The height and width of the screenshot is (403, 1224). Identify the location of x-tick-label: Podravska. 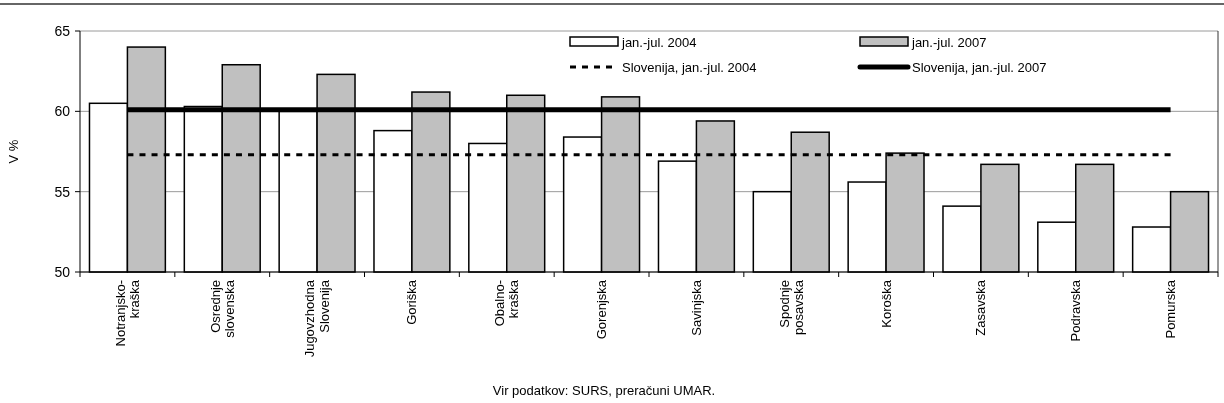
(1076, 310).